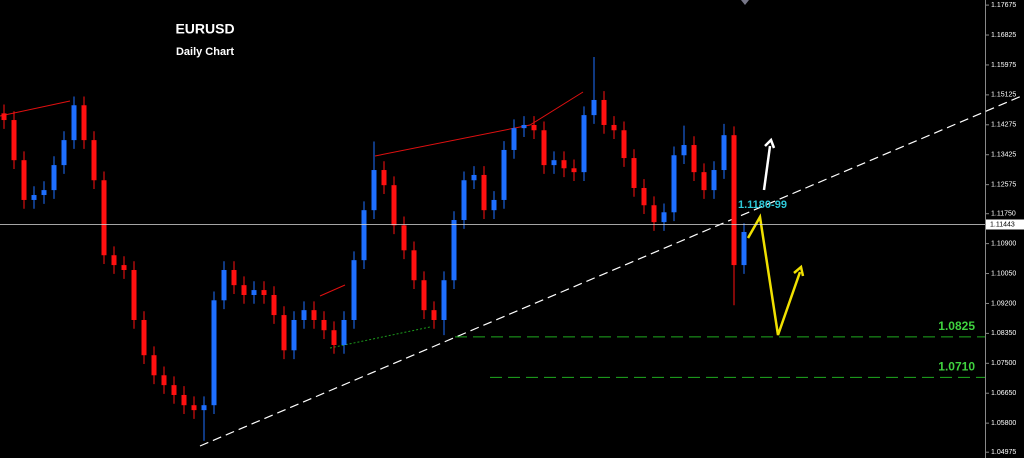  I want to click on current-price-box, so click(1005, 224).